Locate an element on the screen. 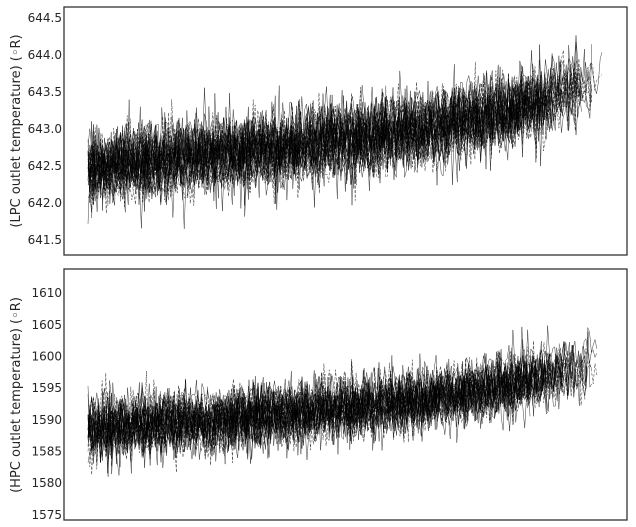  y-tick-label: 642.0 is located at coordinates (45, 203).